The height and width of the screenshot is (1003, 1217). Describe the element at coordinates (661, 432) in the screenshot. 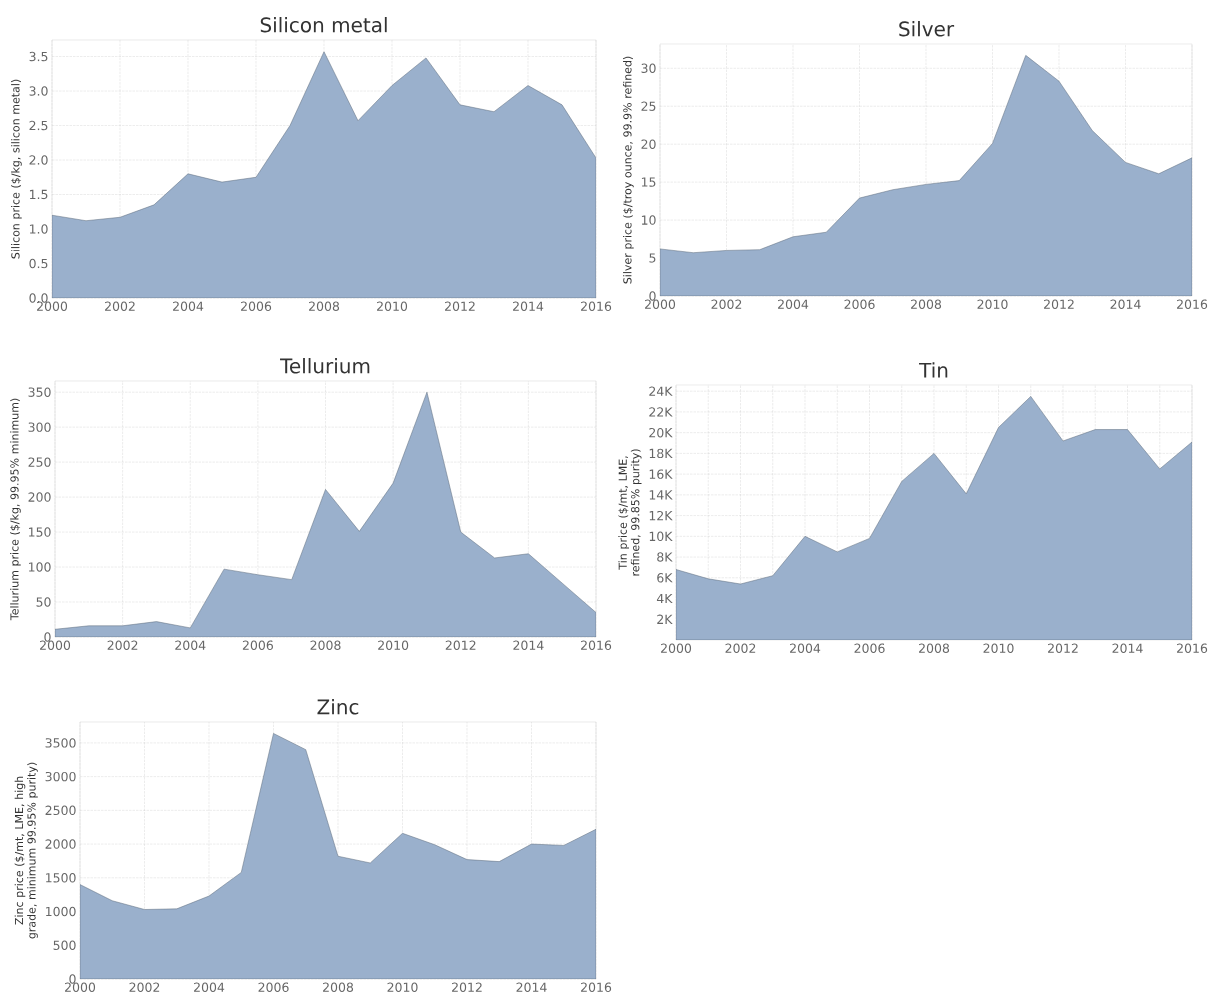

I see `y-tick-label: 20K` at that location.